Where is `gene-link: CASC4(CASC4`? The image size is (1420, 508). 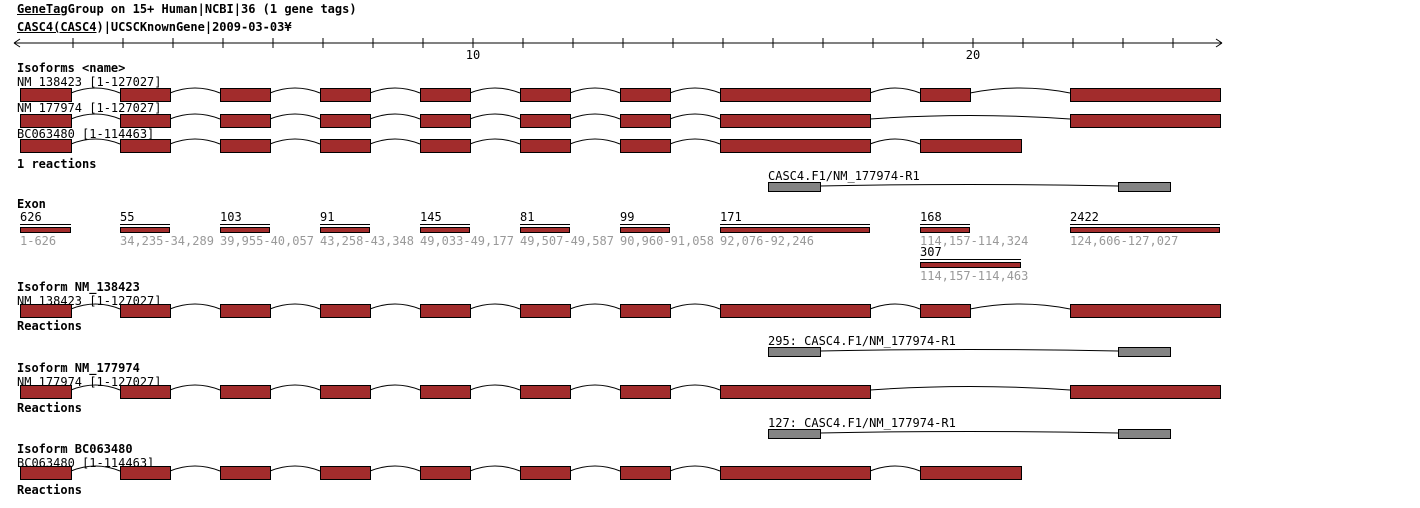 gene-link: CASC4(CASC4 is located at coordinates (57, 27).